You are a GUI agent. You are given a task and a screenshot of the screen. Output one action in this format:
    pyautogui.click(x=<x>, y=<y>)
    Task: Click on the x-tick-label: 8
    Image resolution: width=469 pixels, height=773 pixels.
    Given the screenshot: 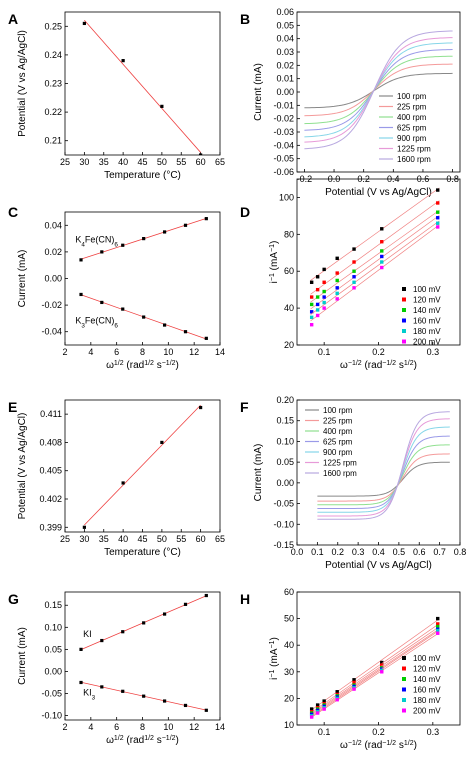 What is the action you would take?
    pyautogui.click(x=142, y=727)
    